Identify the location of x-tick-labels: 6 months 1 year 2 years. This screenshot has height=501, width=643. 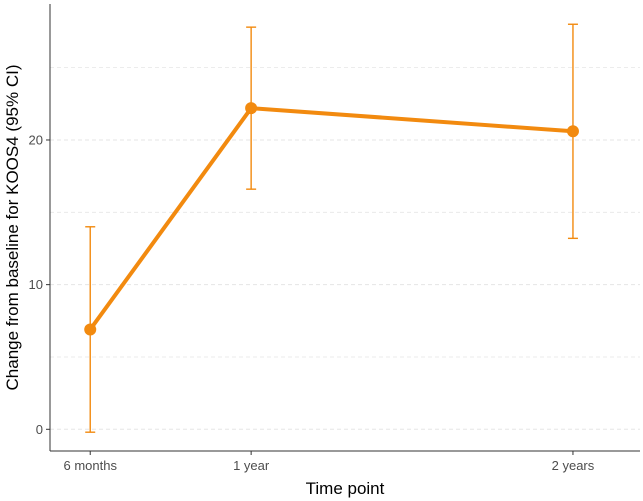
(328, 465).